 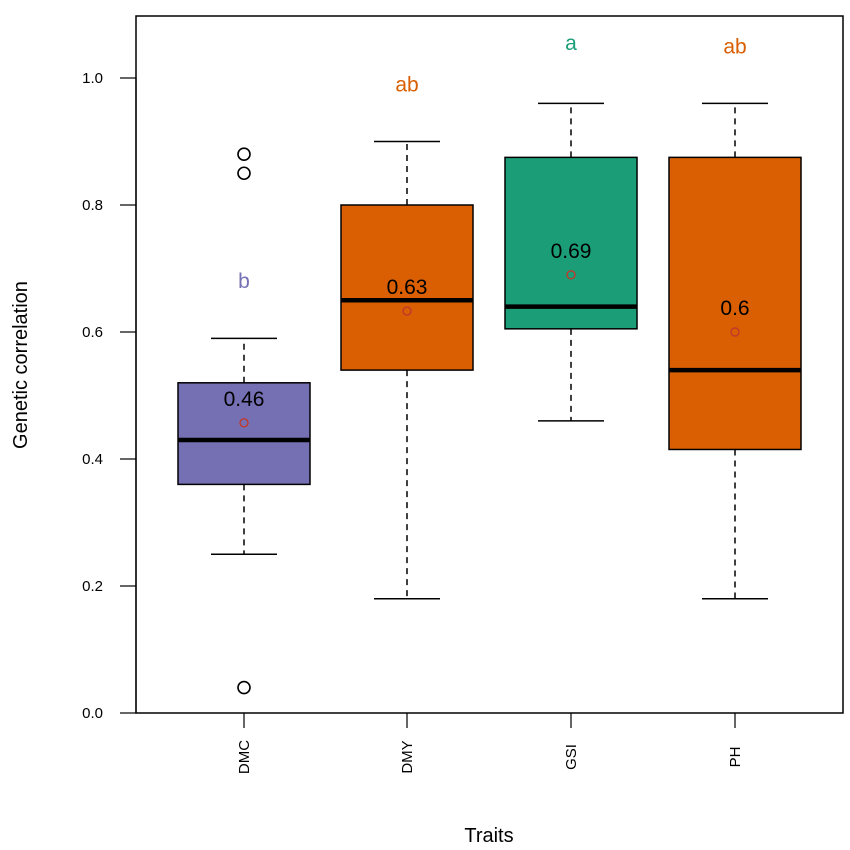 What do you see at coordinates (92, 459) in the screenshot?
I see `y-tick-label: 0.4` at bounding box center [92, 459].